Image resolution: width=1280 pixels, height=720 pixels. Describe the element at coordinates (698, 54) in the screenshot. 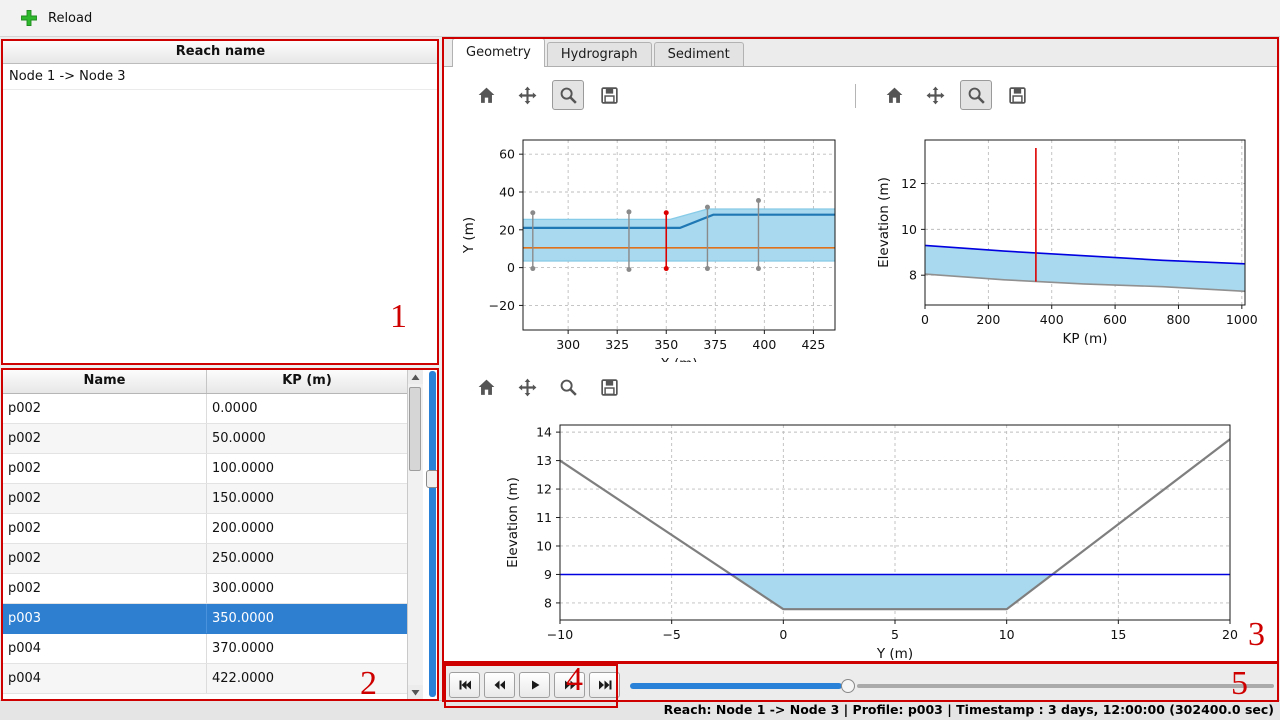

I see `tab-sediment: Sediment` at that location.